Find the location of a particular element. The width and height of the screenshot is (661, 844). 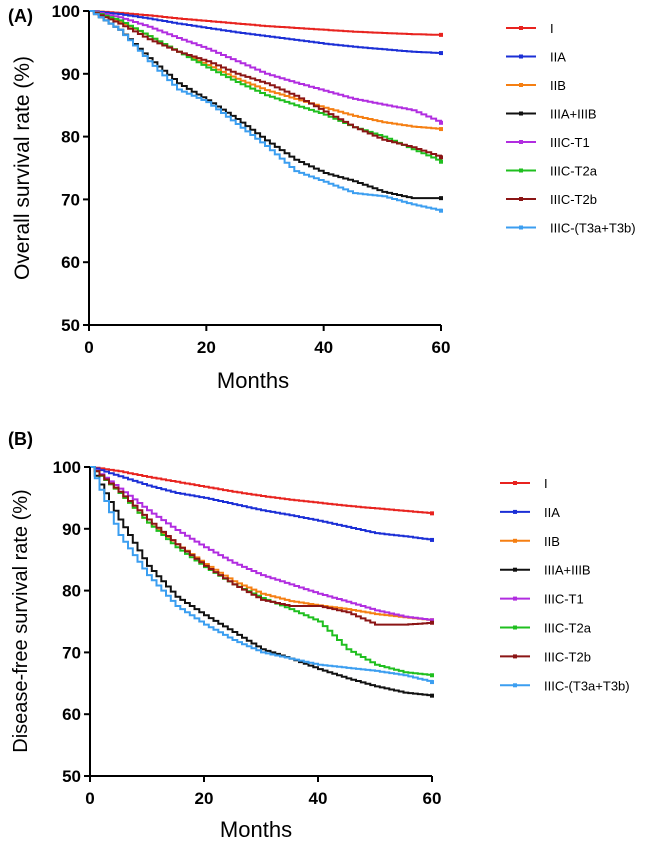

panel-b-legend-label-iia: IIA is located at coordinates (552, 512).